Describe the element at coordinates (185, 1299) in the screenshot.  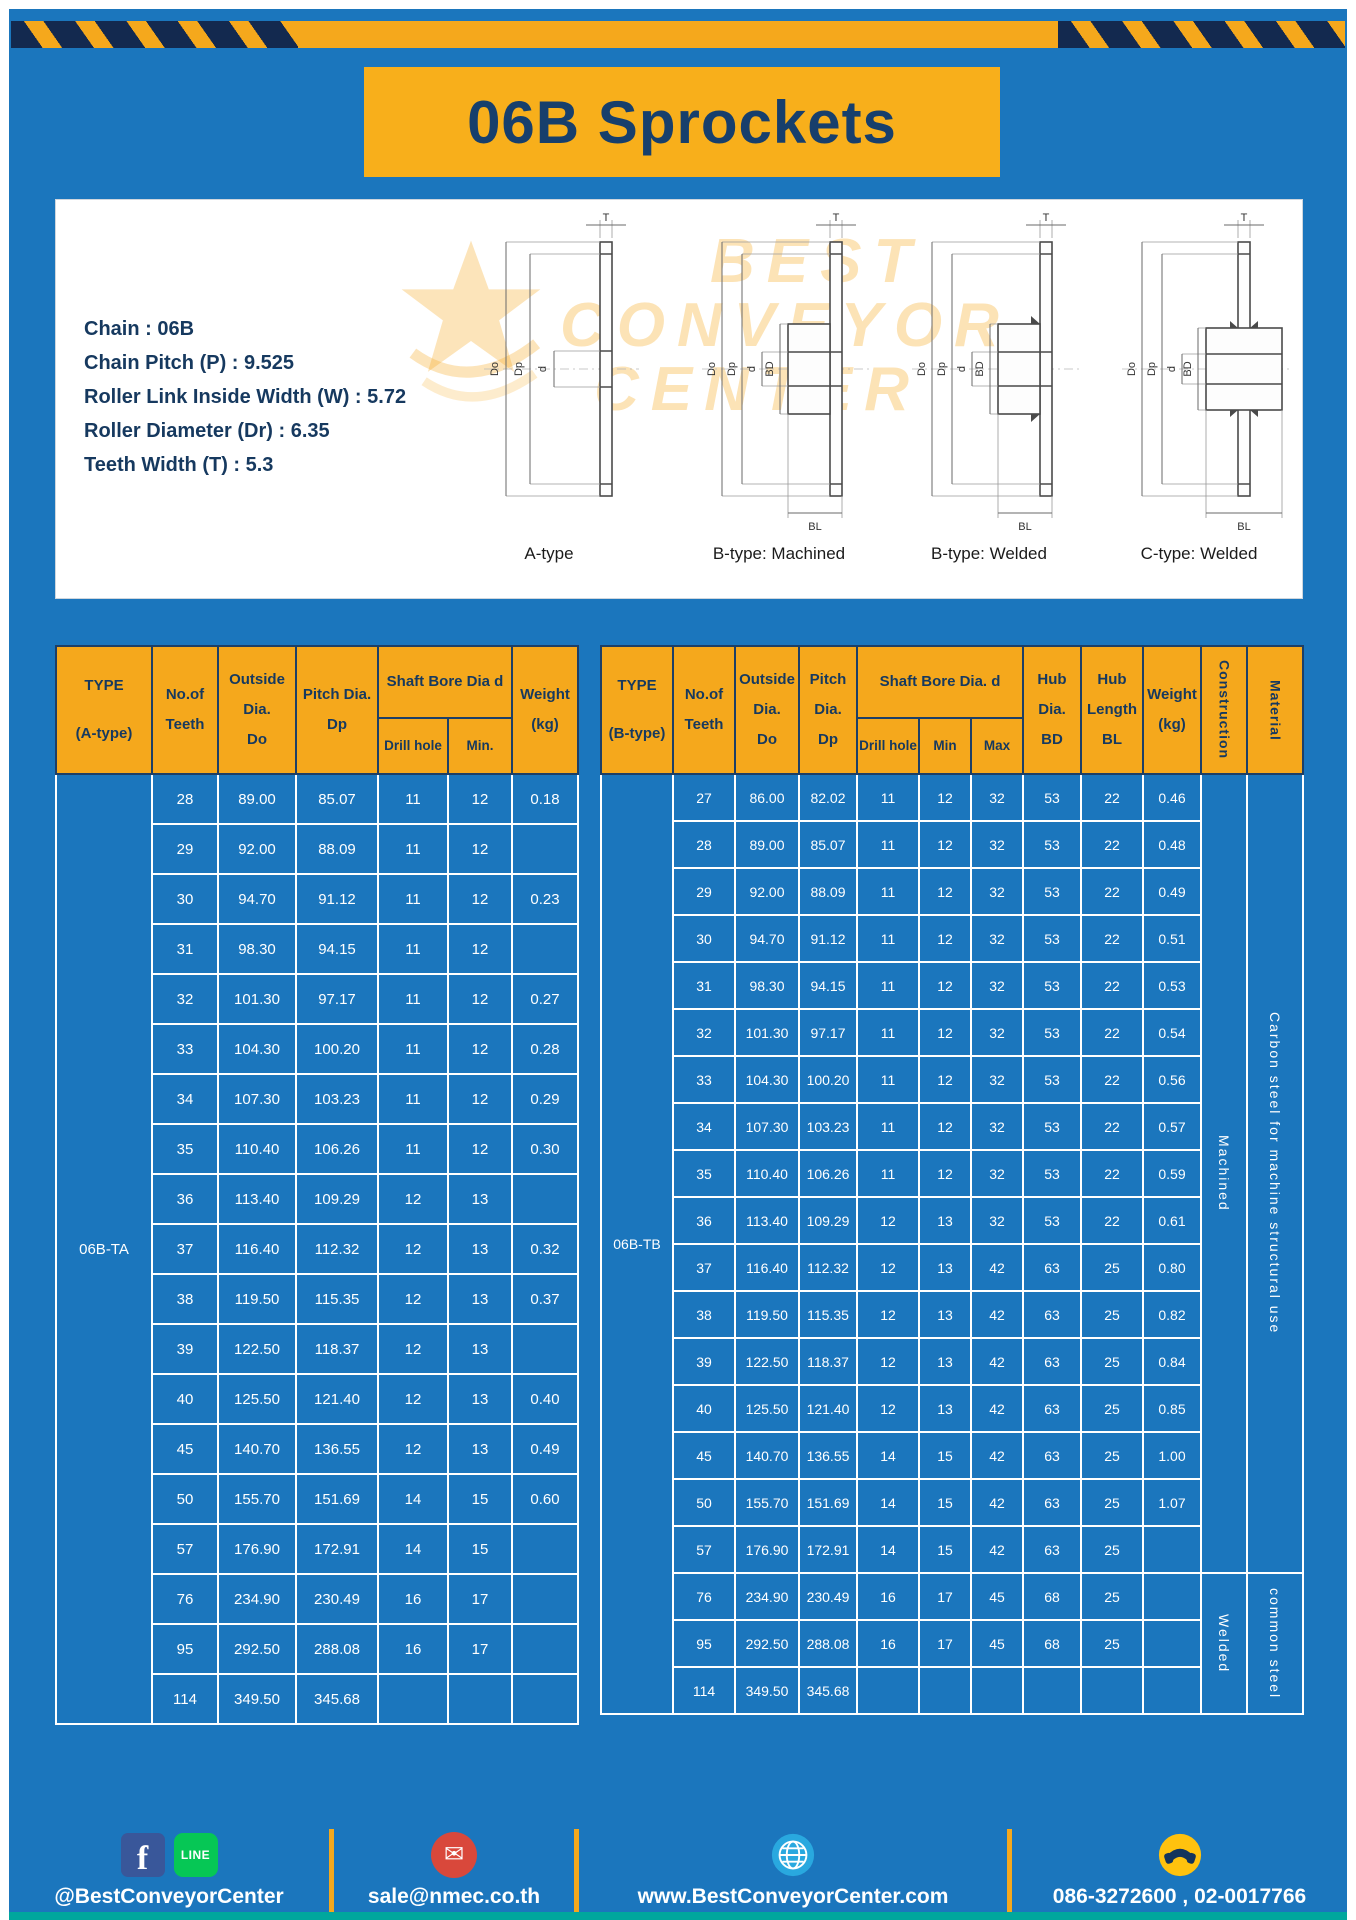
I see `table-a-cell: 38` at that location.